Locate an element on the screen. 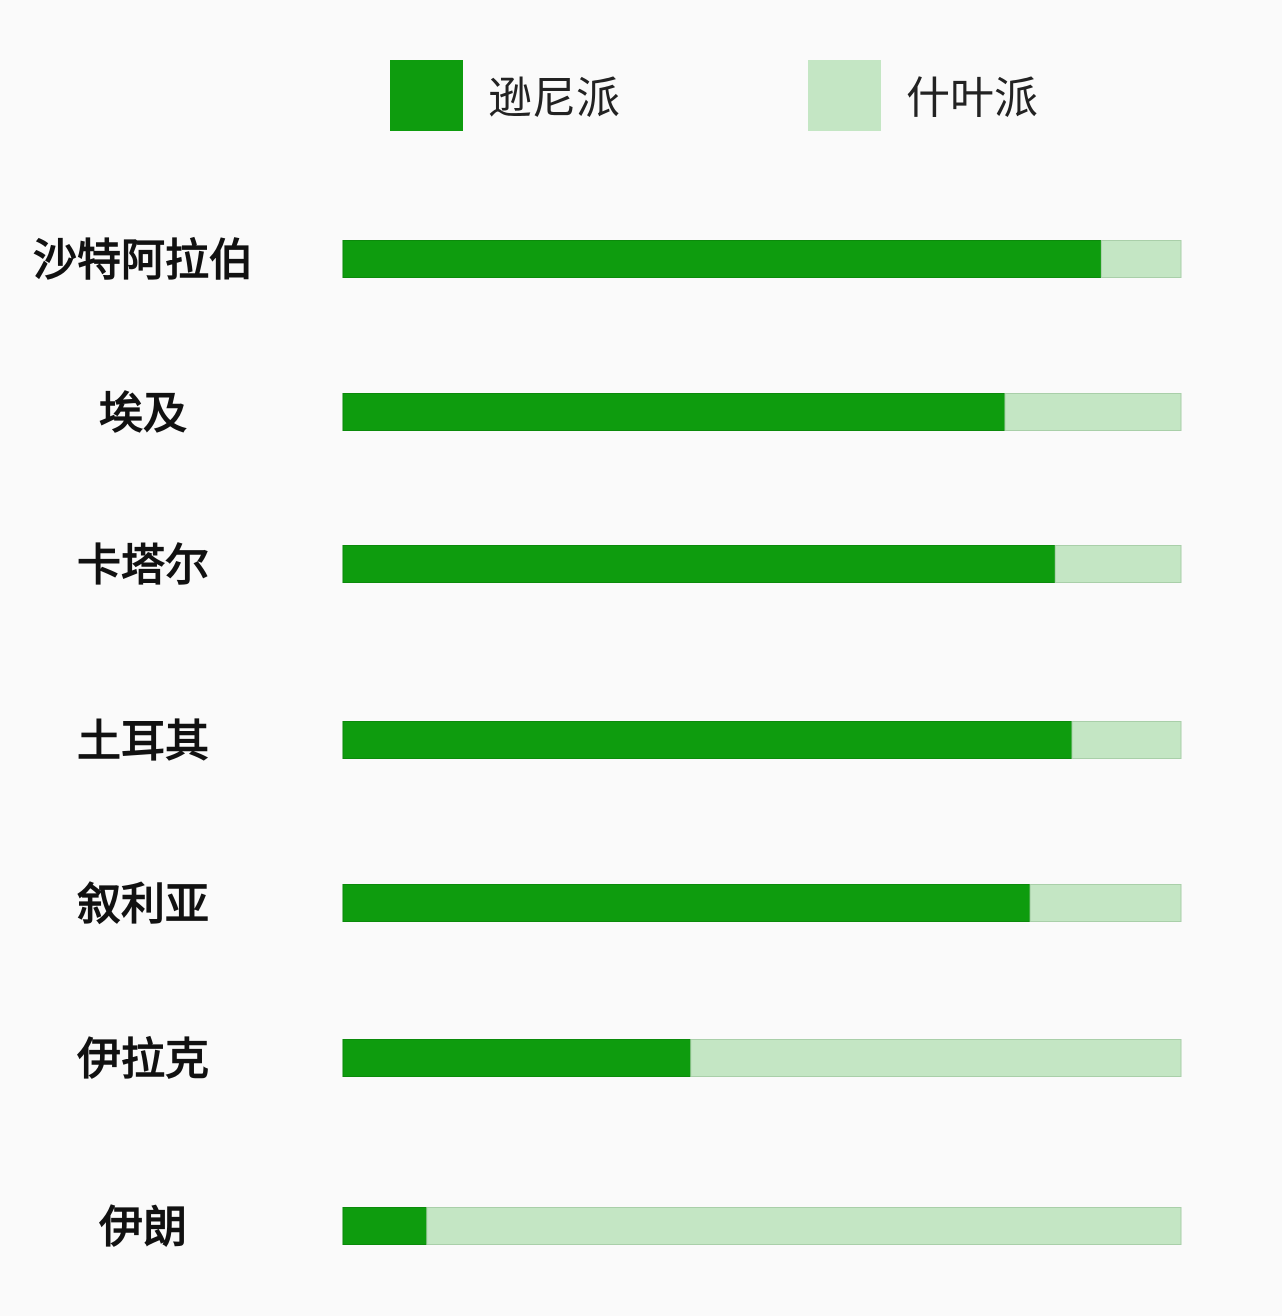 The width and height of the screenshot is (1282, 1316). category-label: 卡塔尔 is located at coordinates (143, 565).